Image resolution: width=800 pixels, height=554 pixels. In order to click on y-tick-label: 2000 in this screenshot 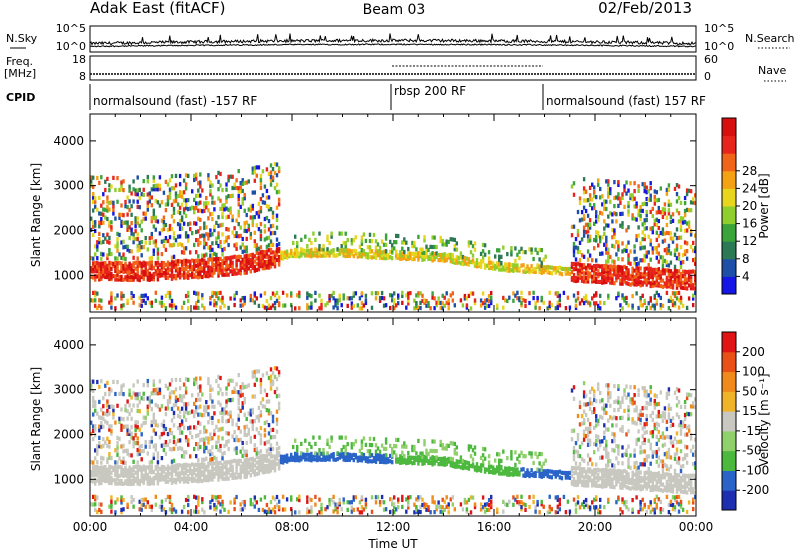, I will do `click(68, 230)`.